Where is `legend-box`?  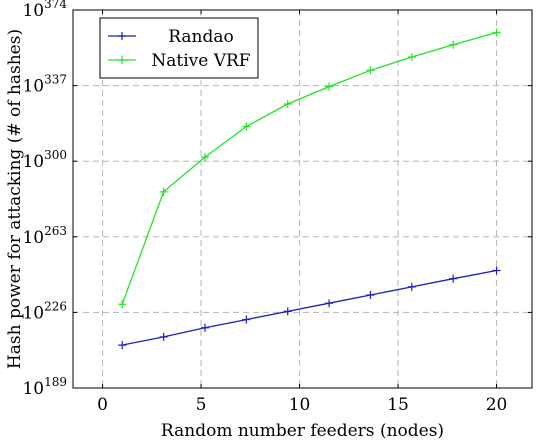
legend-box is located at coordinates (179, 48).